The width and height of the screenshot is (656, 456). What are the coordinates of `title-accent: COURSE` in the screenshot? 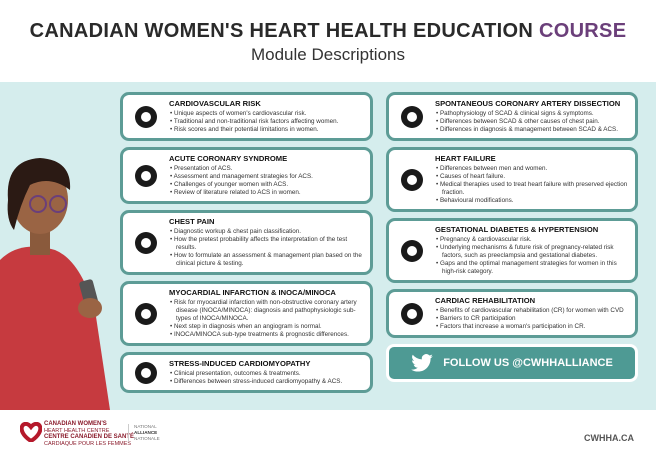 It's located at (582, 31).